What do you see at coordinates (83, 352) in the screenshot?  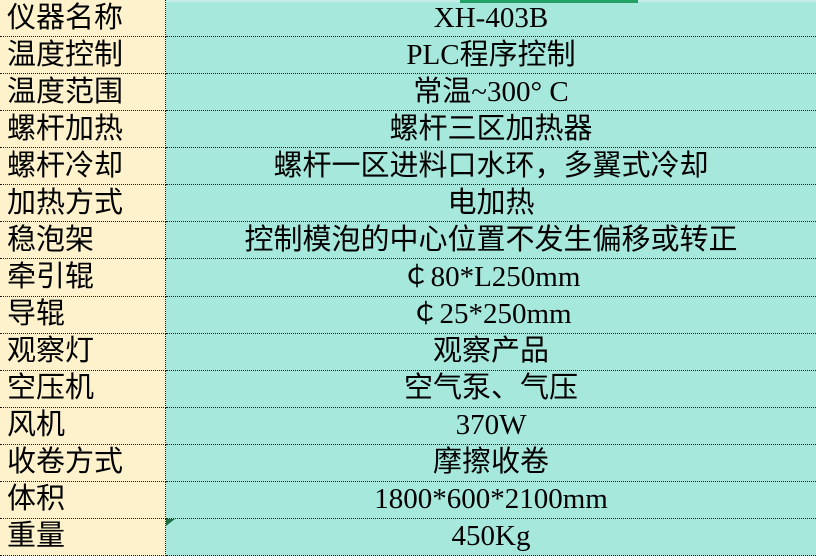 I see `spec-label-cell: 观察灯` at bounding box center [83, 352].